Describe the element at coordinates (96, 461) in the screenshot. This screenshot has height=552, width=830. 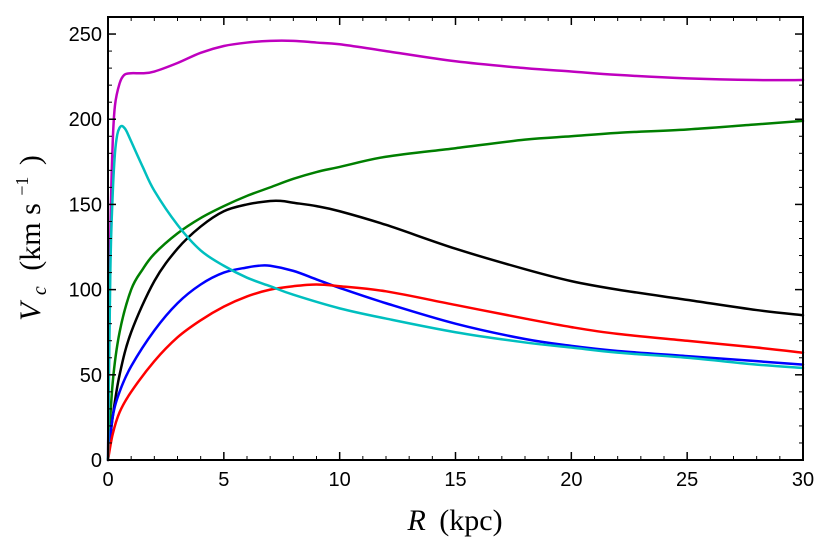
I see `y-tick-label: 0` at that location.